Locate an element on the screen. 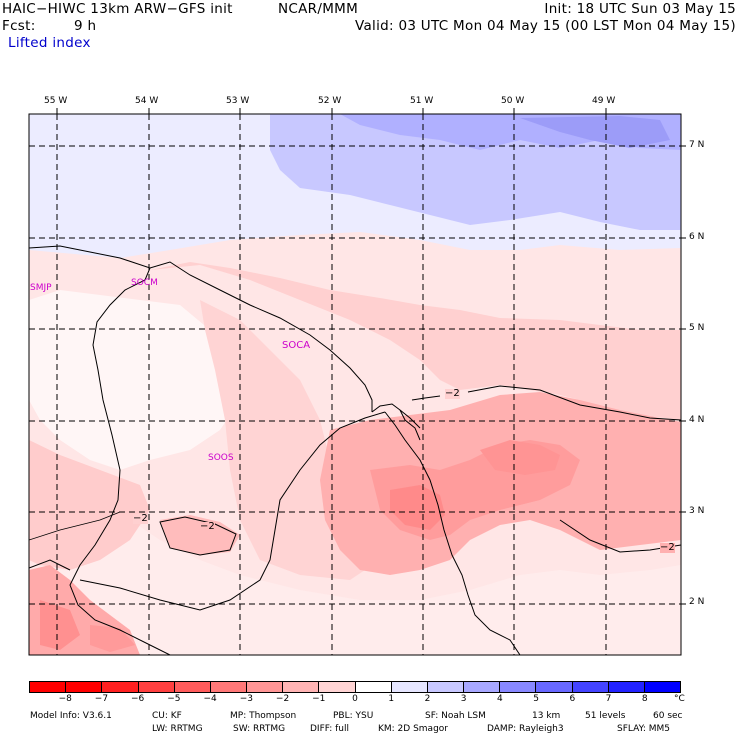  lat-label: 7 N is located at coordinates (697, 145).